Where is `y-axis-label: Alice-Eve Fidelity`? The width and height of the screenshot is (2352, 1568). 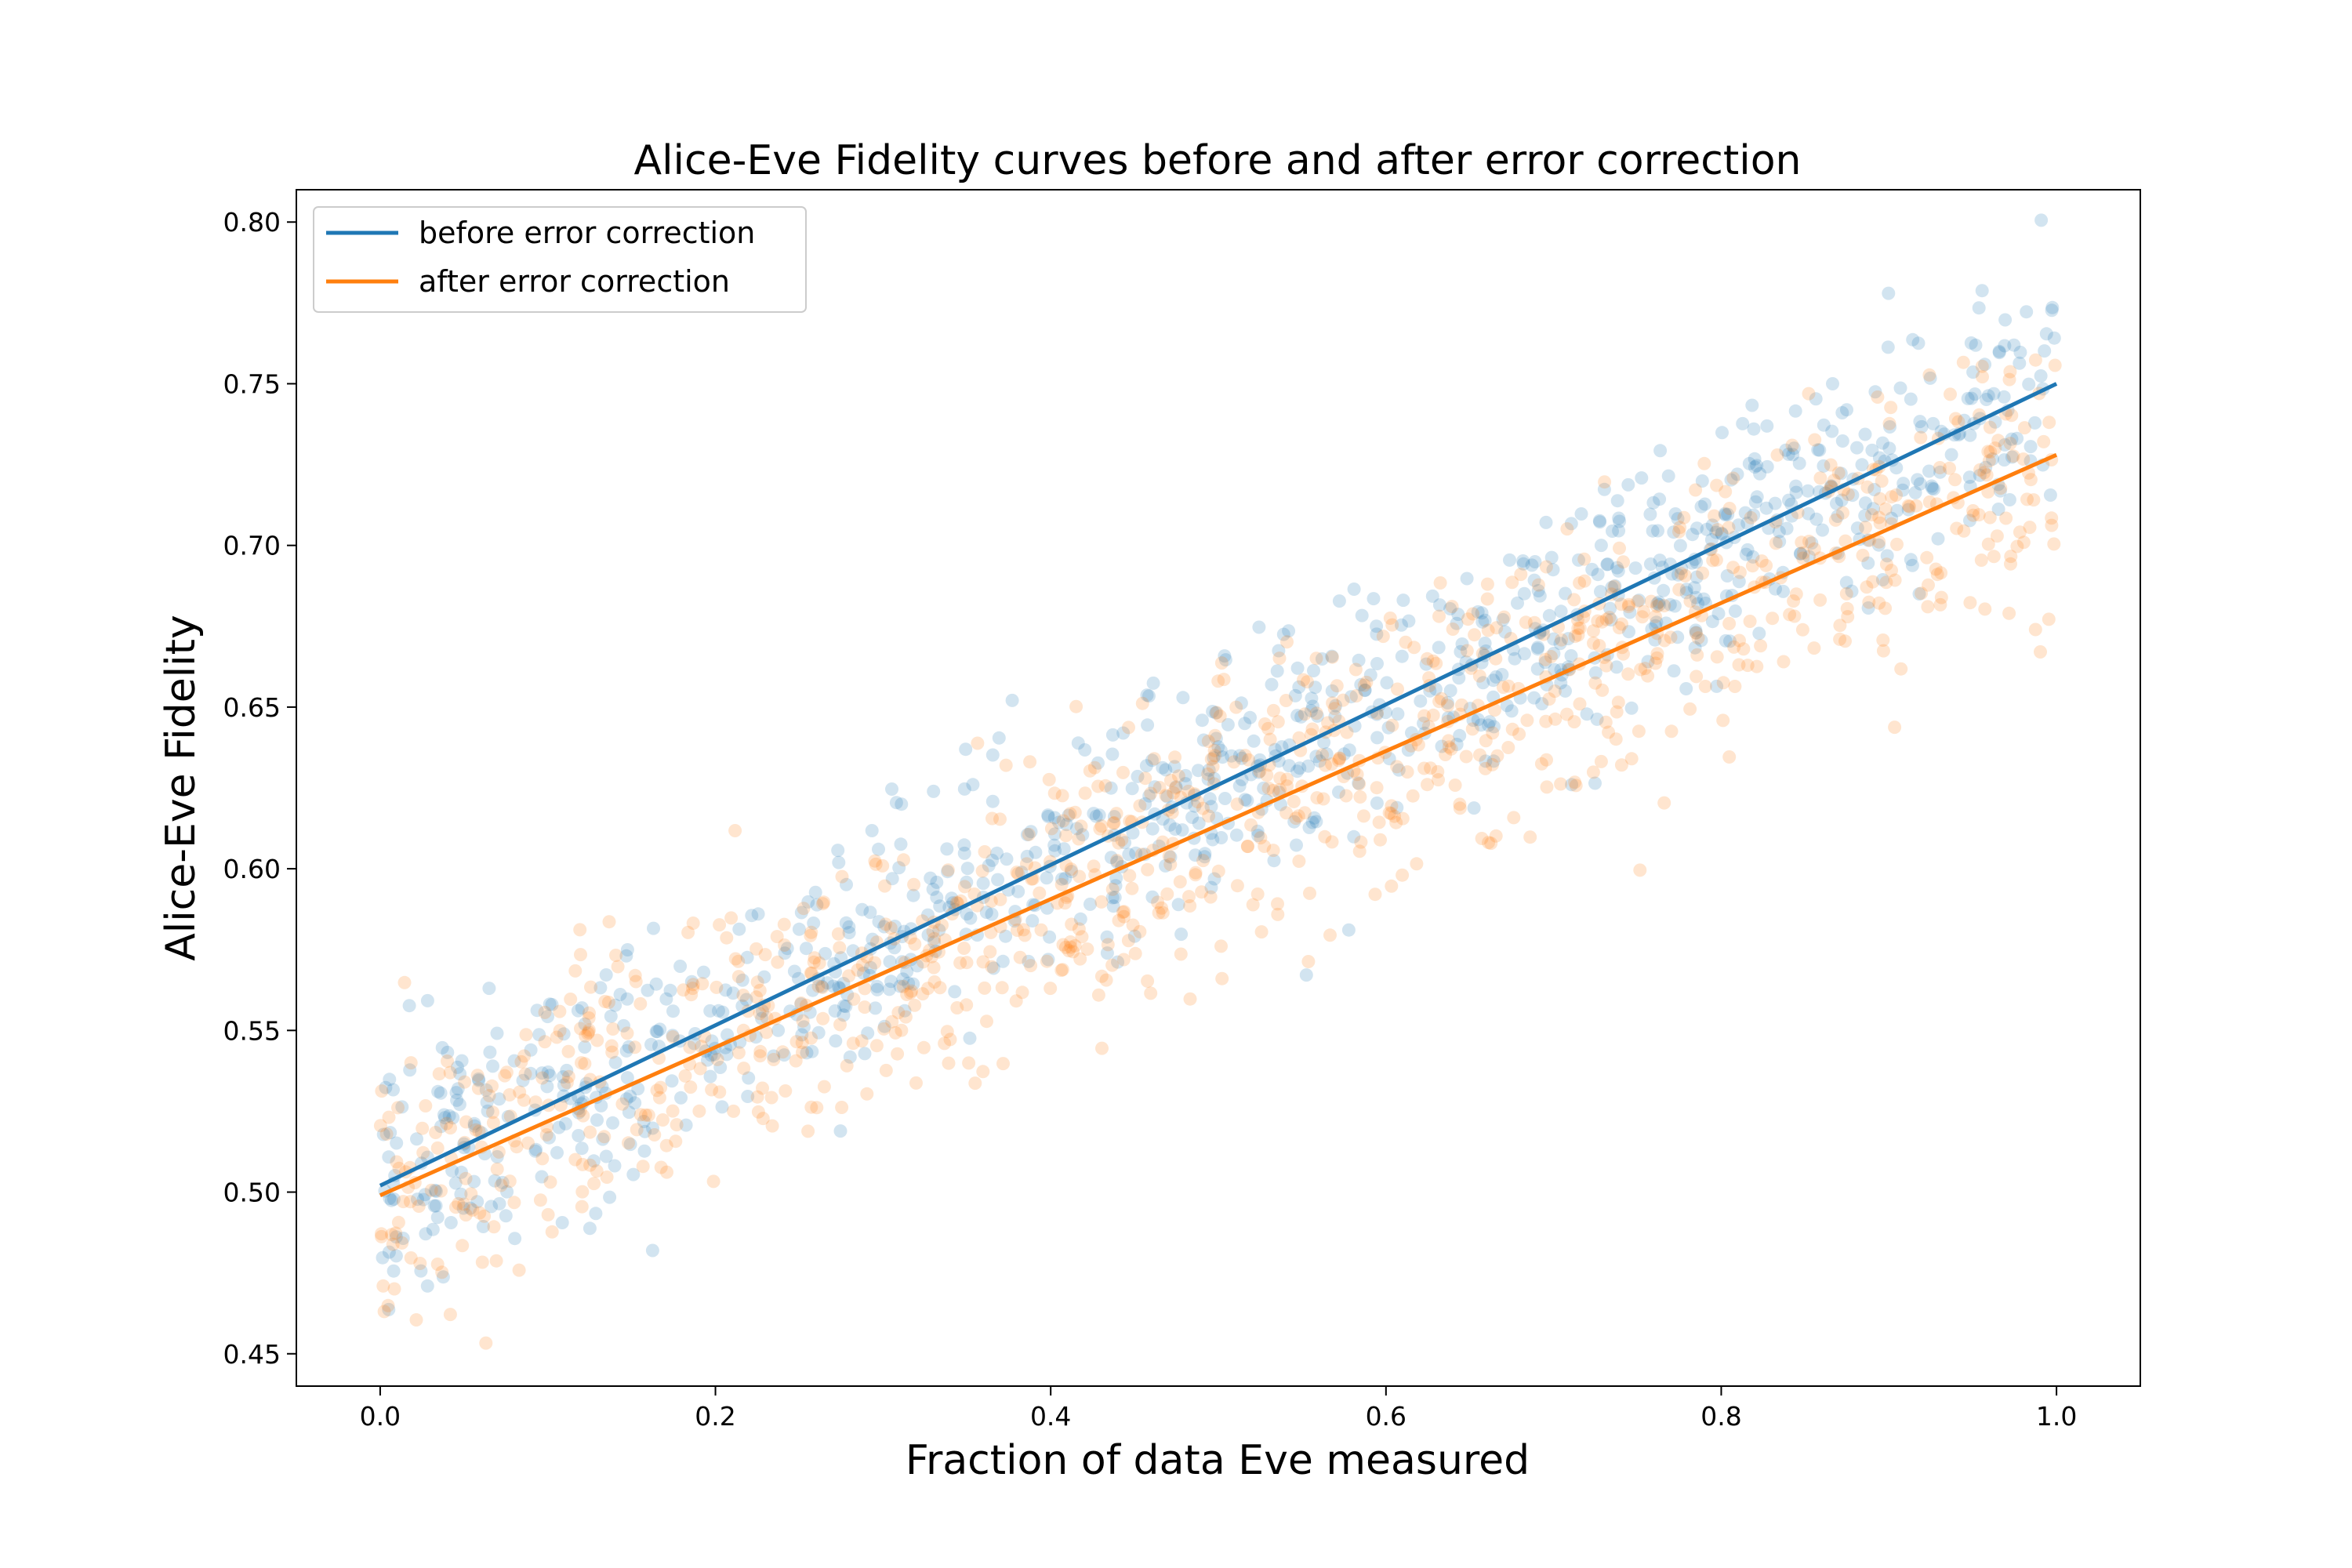 y-axis-label: Alice-Eve Fidelity is located at coordinates (181, 788).